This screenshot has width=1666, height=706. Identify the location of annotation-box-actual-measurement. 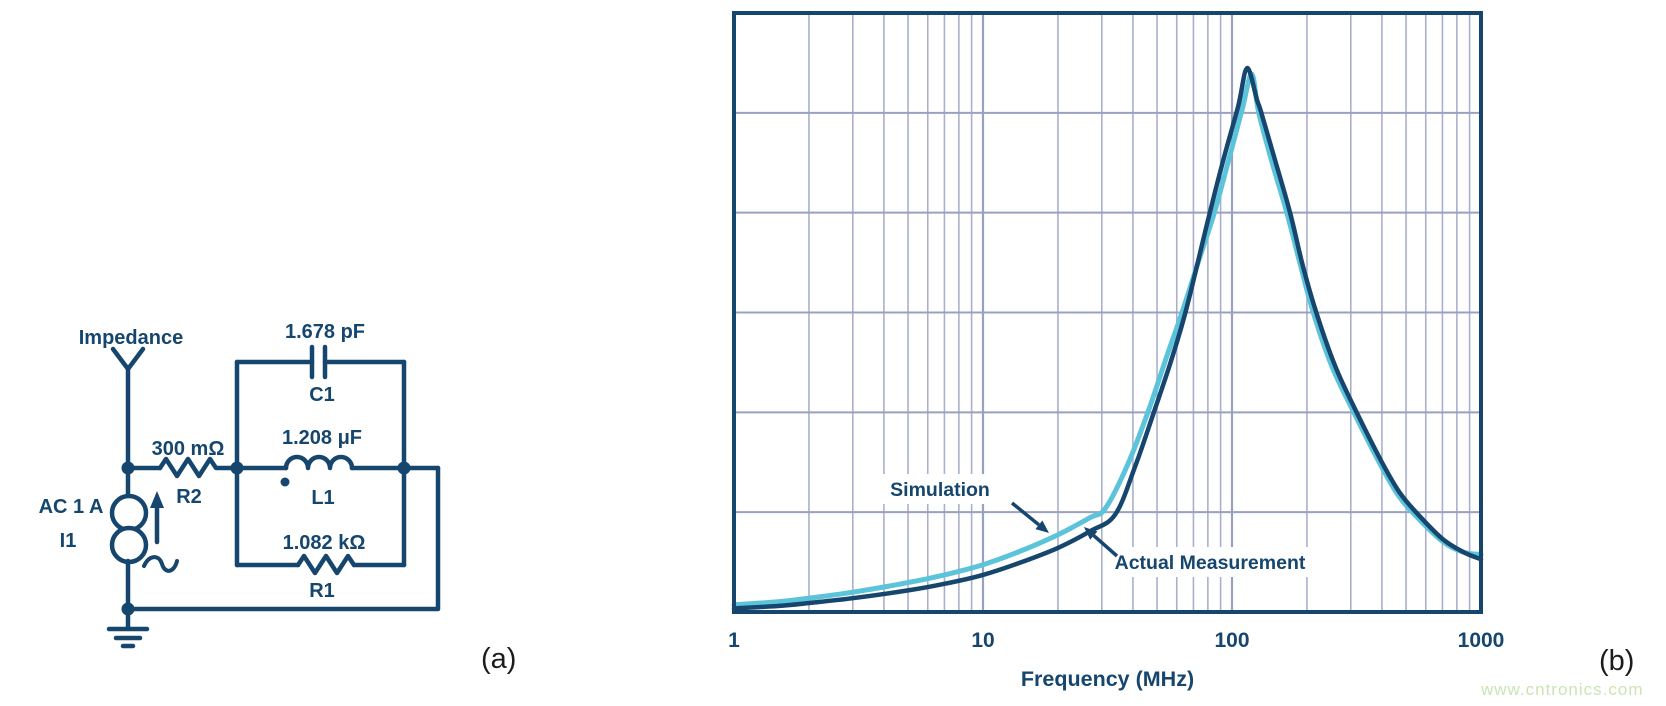
(1210, 562).